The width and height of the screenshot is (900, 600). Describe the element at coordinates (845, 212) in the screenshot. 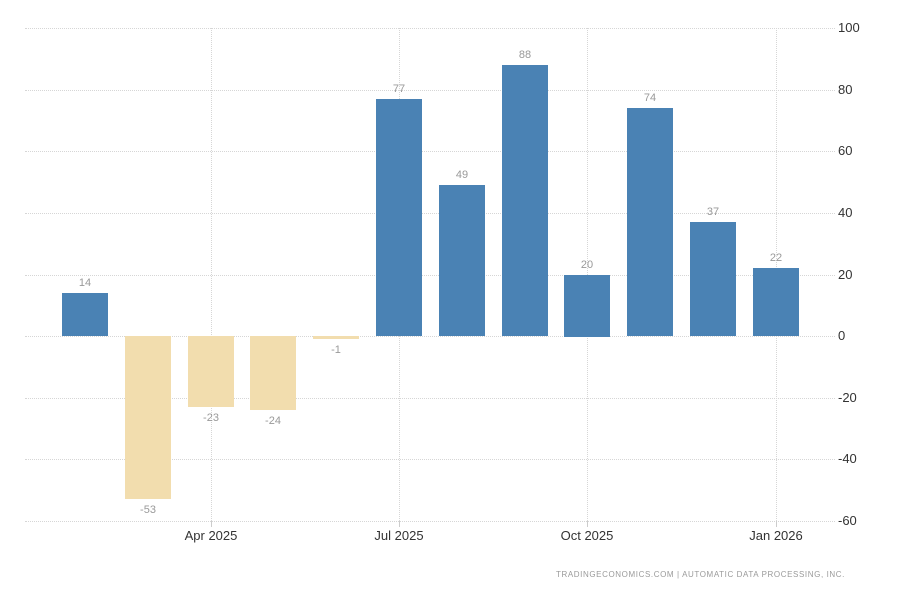

I see `y-axis-tick-label: 40` at that location.